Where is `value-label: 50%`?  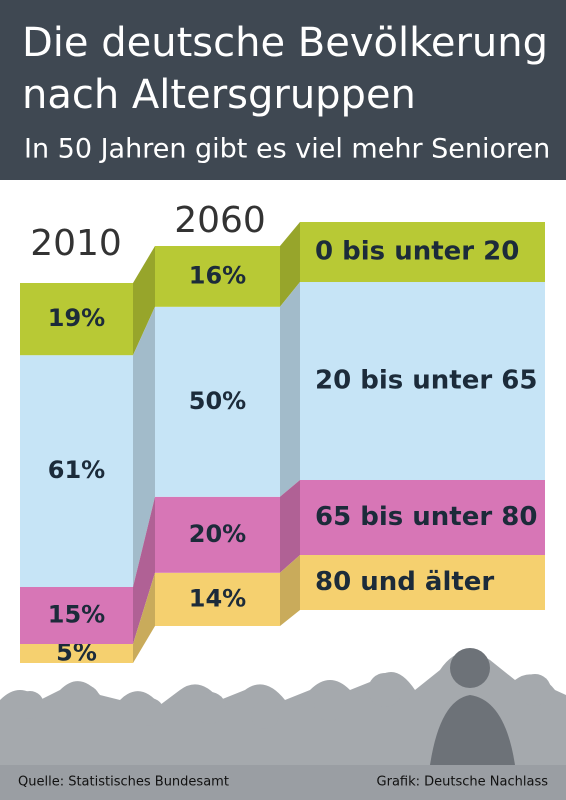 value-label: 50% is located at coordinates (217, 401).